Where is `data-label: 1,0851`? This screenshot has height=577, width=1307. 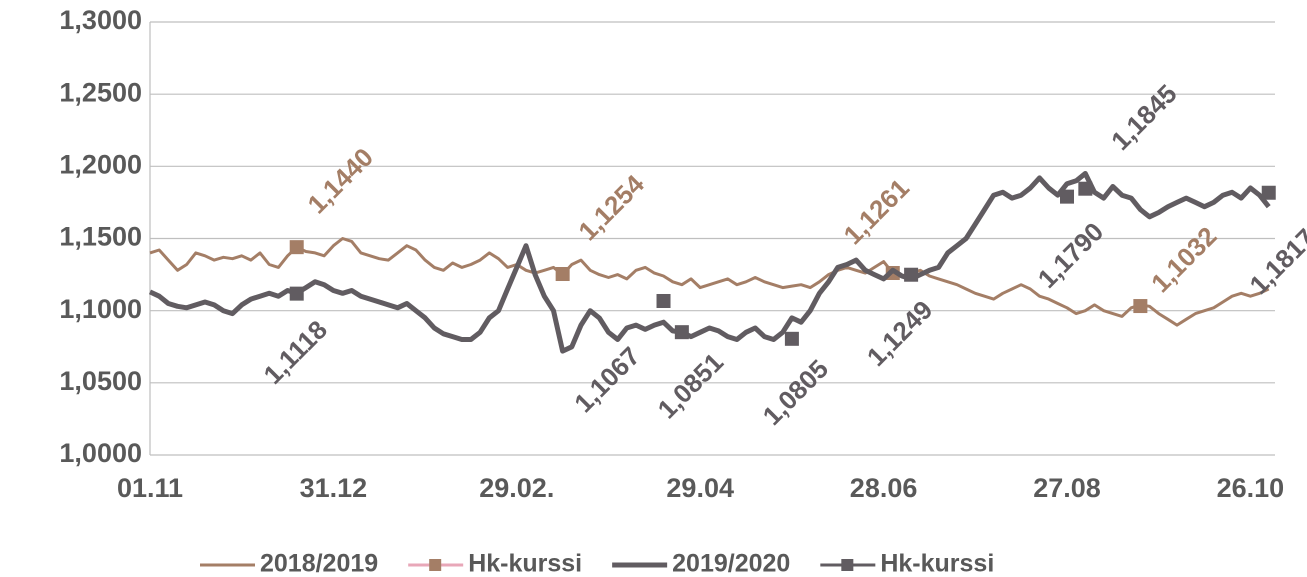
data-label: 1,0851 is located at coordinates (690, 385).